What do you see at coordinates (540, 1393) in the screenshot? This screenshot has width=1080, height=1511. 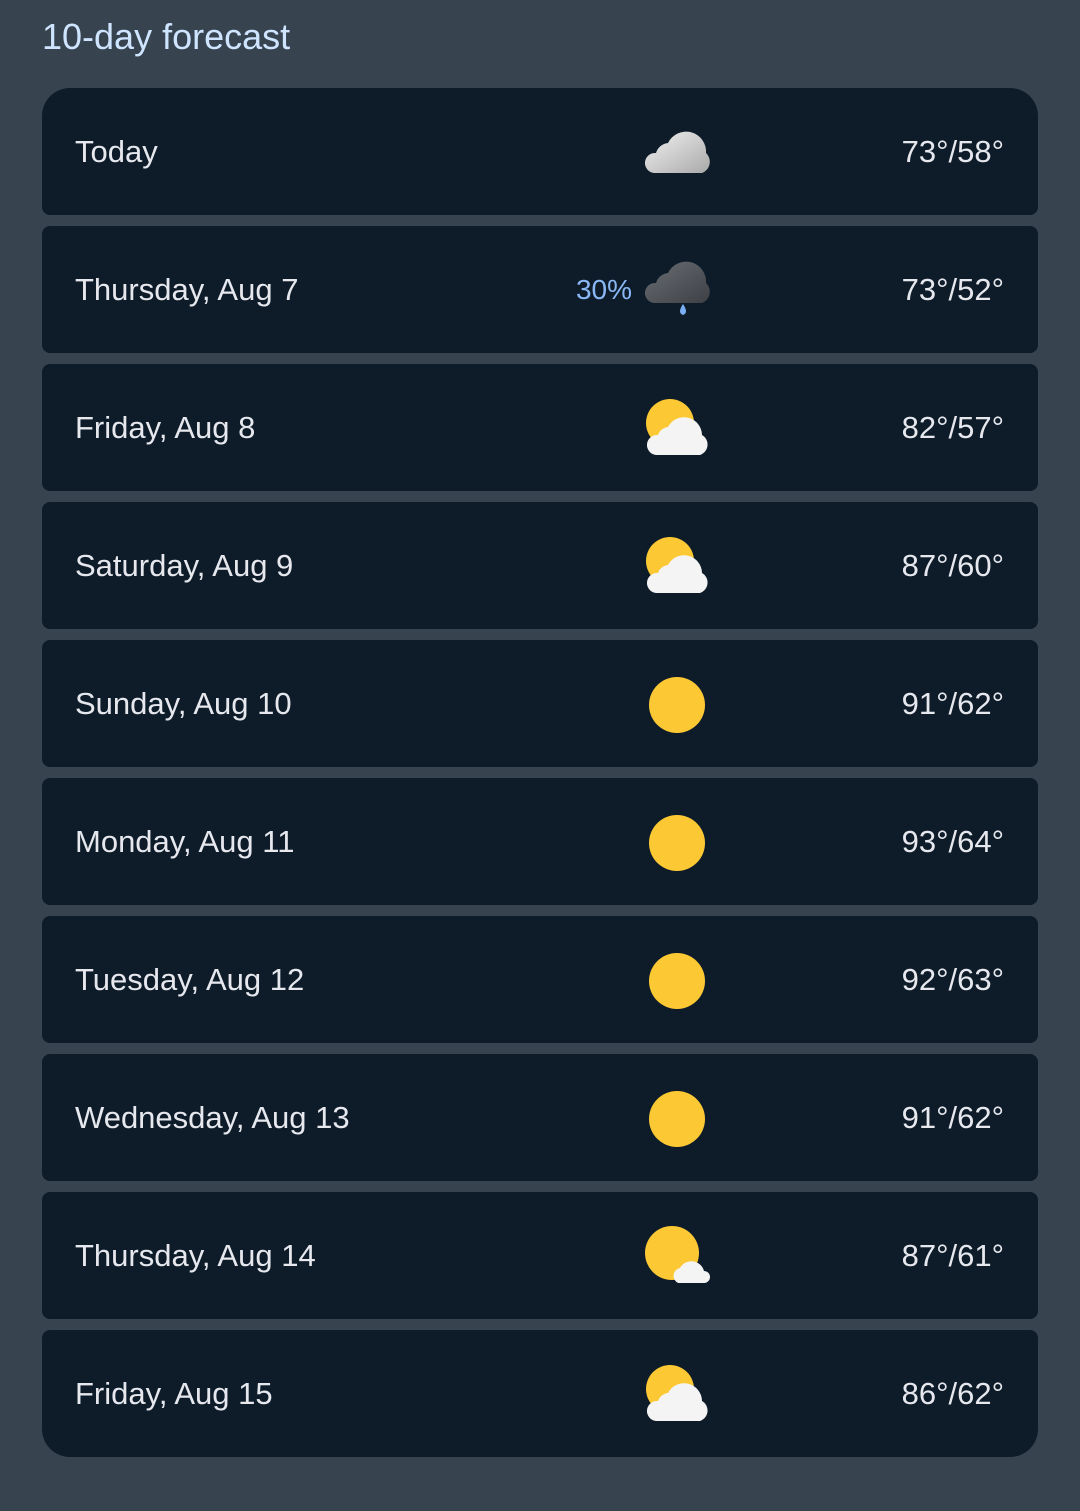 I see `forecast-row: Friday, Aug 15 86°/62°` at bounding box center [540, 1393].